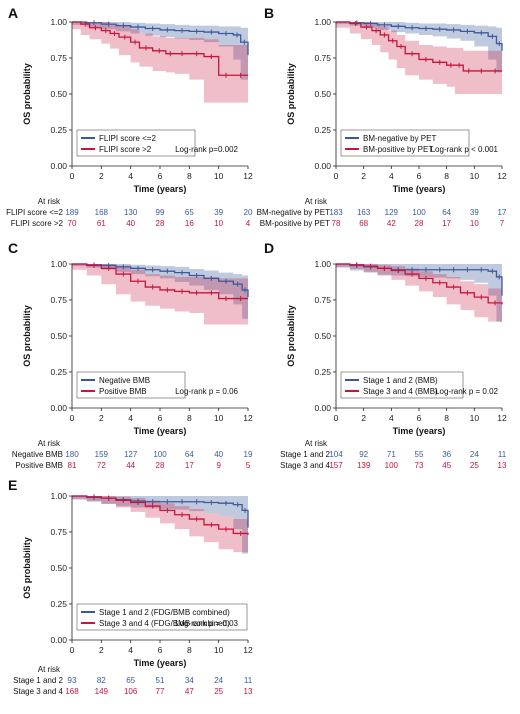 This screenshot has height=714, width=520. I want to click on at-risk-count: 61, so click(101, 223).